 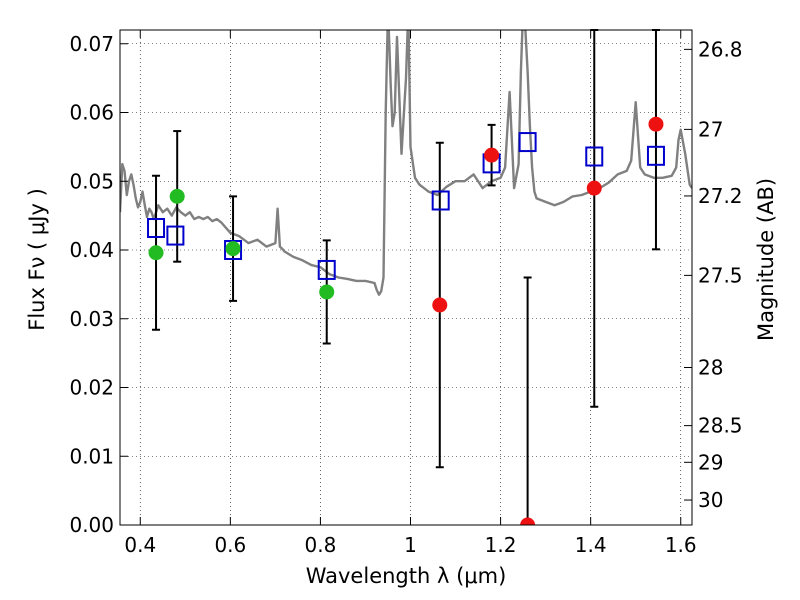 What do you see at coordinates (720, 426) in the screenshot?
I see `mag-tick-label: 28.5` at bounding box center [720, 426].